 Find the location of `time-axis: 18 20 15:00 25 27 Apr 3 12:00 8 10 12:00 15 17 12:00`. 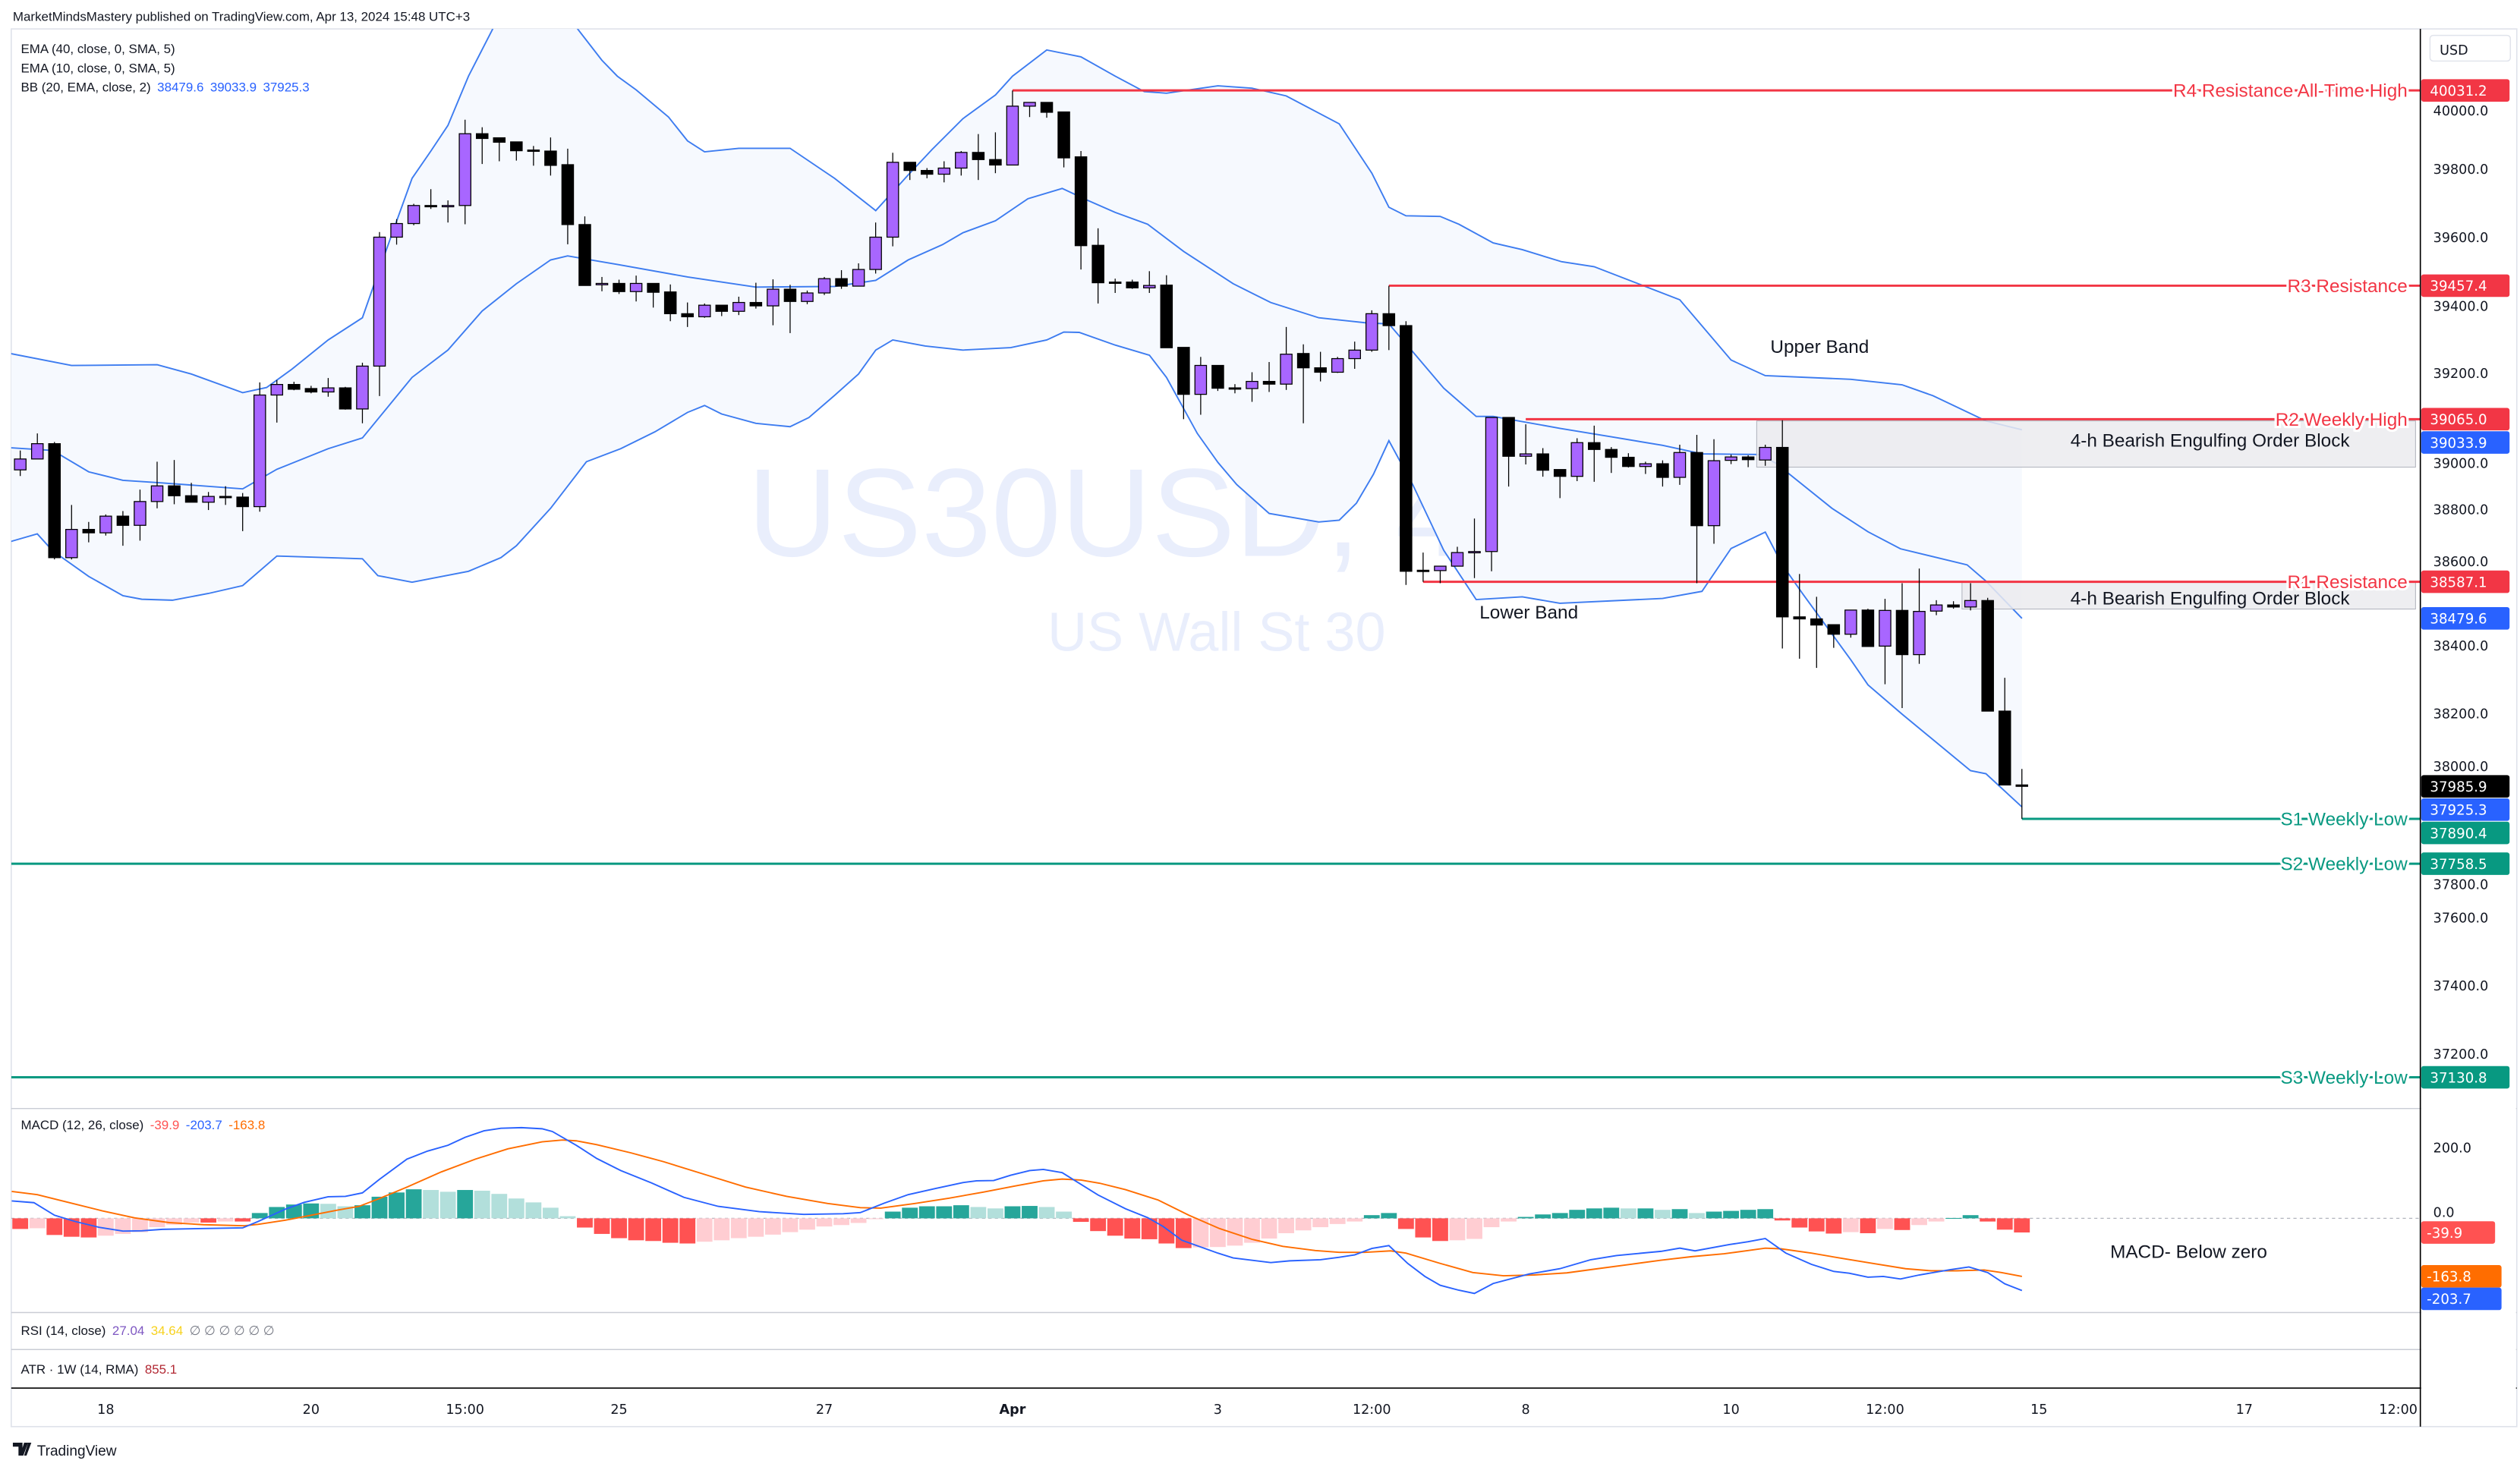

time-axis: 18 20 15:00 25 27 Apr 3 12:00 8 10 12:00 15 17 12:00 is located at coordinates (1257, 1410).